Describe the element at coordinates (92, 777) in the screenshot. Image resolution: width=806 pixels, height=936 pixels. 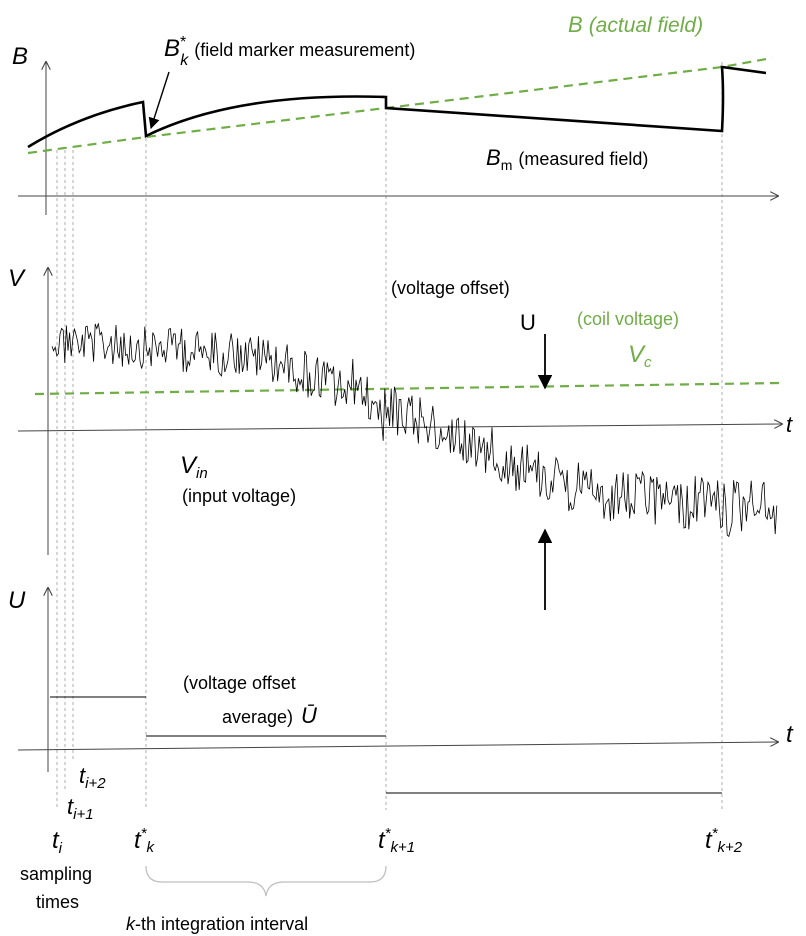
I see `t-i2-label: ti+2` at that location.